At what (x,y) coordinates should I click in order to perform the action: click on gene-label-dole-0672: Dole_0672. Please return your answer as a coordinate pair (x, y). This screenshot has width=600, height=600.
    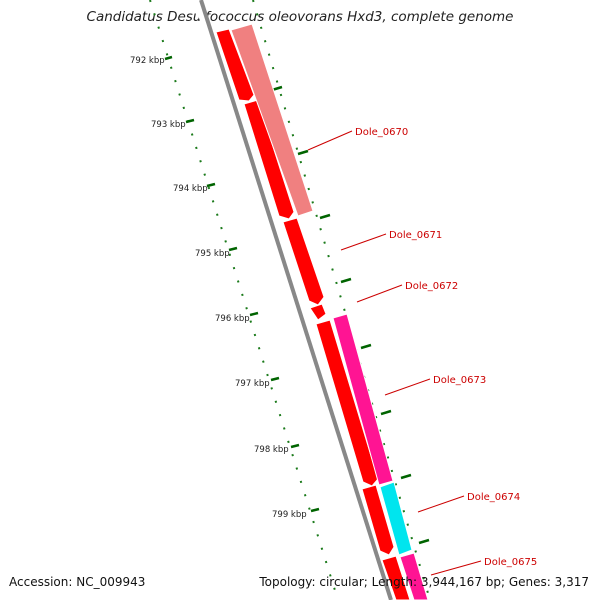
    Looking at the image, I should click on (431, 286).